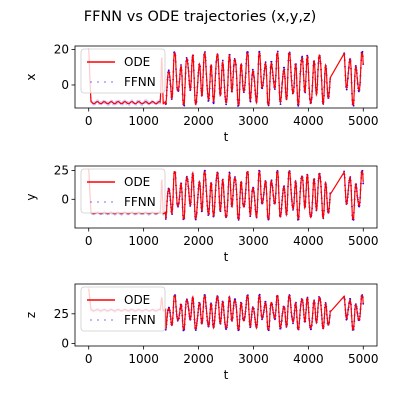 The width and height of the screenshot is (400, 400). I want to click on y-axis-label: y, so click(31, 196).